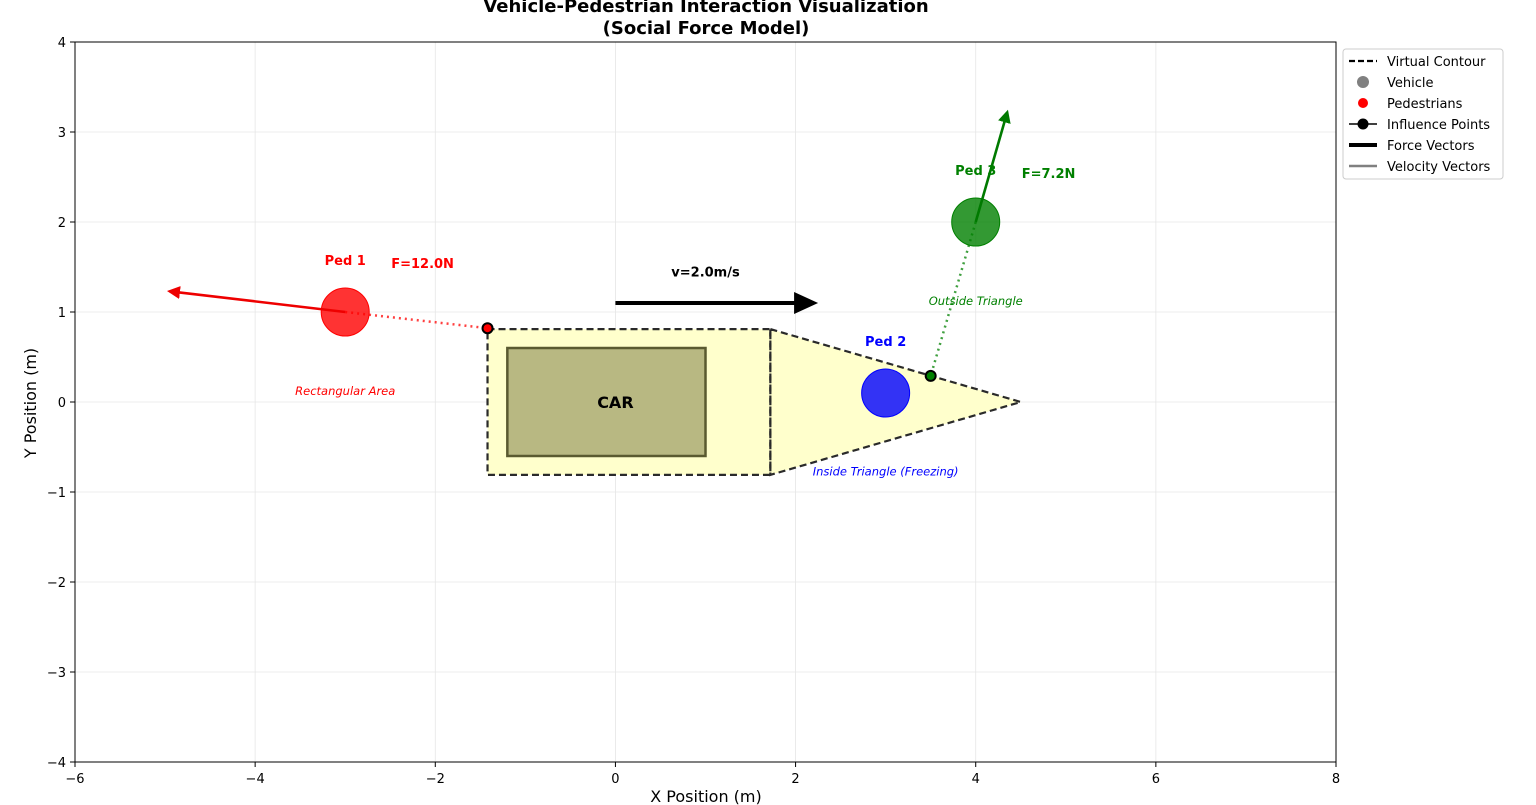  Describe the element at coordinates (435, 779) in the screenshot. I see `x-tick-label: −2` at that location.